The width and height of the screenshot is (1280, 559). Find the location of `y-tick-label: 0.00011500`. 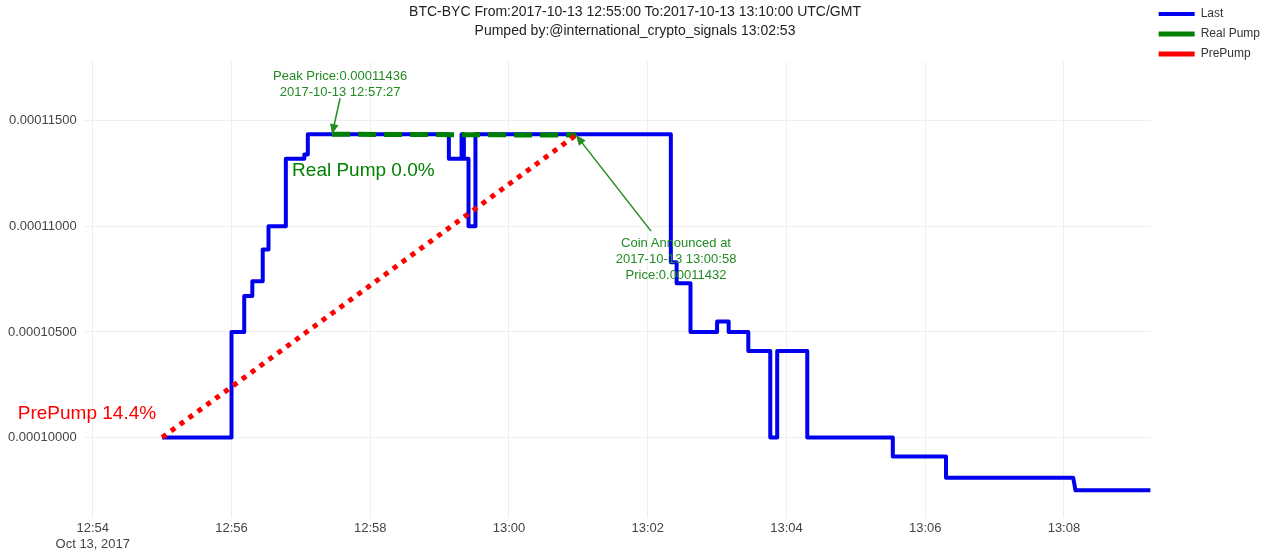

y-tick-label: 0.00011500 is located at coordinates (42, 120).